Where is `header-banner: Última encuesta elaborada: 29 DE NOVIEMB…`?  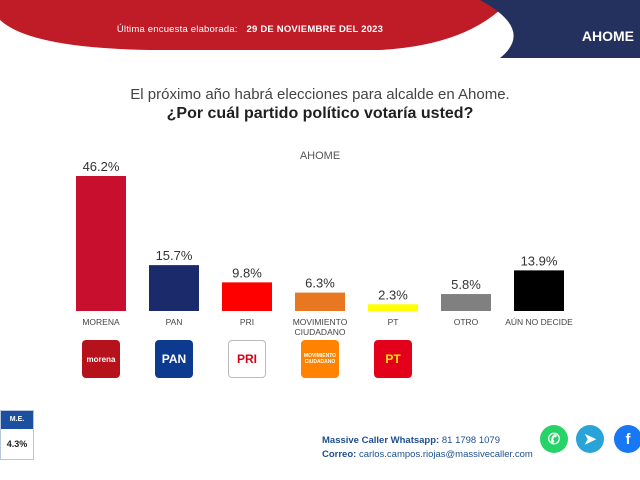
header-banner: Última encuesta elaborada: 29 DE NOVIEMB… is located at coordinates (320, 29).